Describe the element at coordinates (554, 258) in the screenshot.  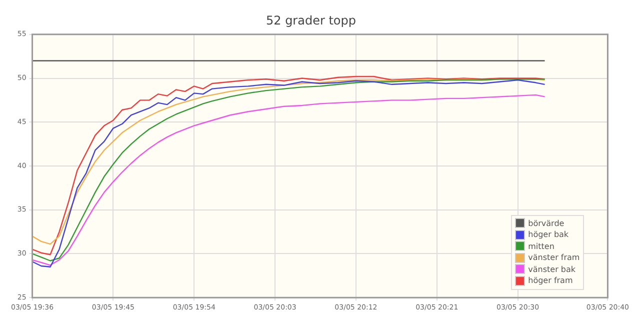
I see `legend-label: vänster fram` at that location.